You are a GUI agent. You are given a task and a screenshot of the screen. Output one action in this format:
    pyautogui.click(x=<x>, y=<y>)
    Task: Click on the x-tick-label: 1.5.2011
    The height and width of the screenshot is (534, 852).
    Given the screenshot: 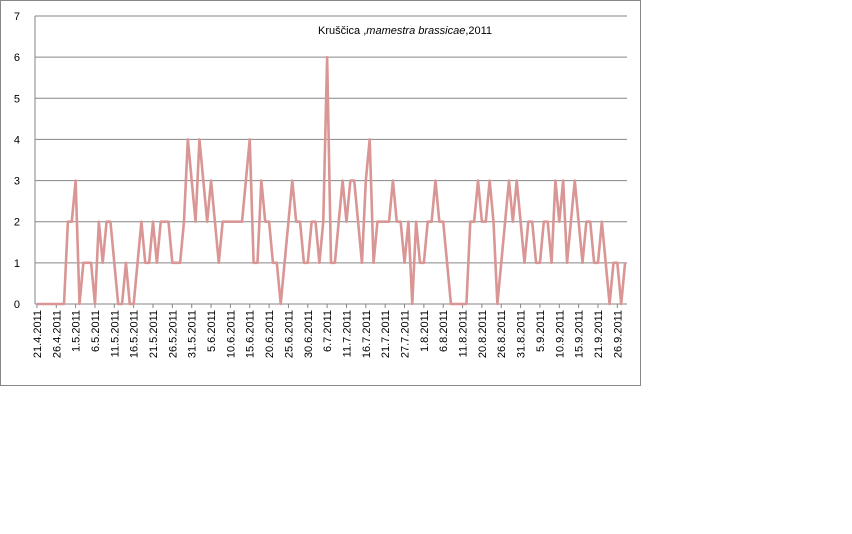 What is the action you would take?
    pyautogui.click(x=77, y=331)
    